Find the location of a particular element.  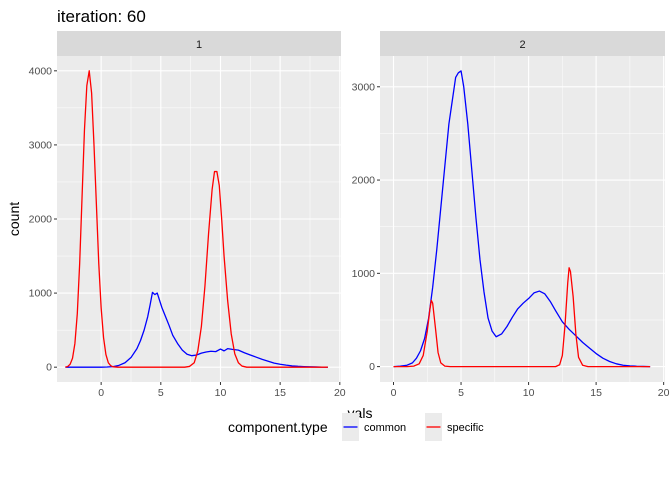

facet-strip-label: 1 is located at coordinates (199, 45).